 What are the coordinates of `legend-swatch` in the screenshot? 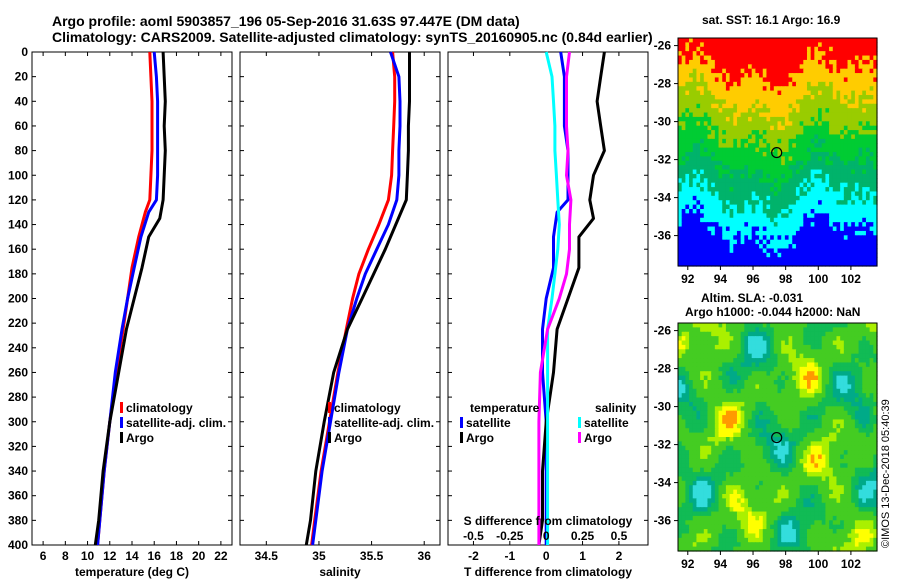 It's located at (461, 437).